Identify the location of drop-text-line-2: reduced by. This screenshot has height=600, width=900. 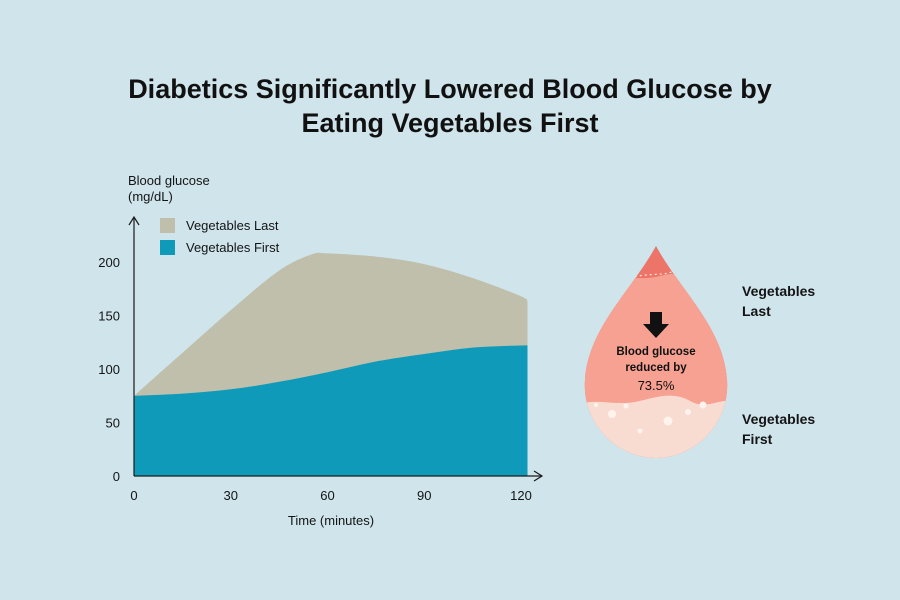
(656, 368).